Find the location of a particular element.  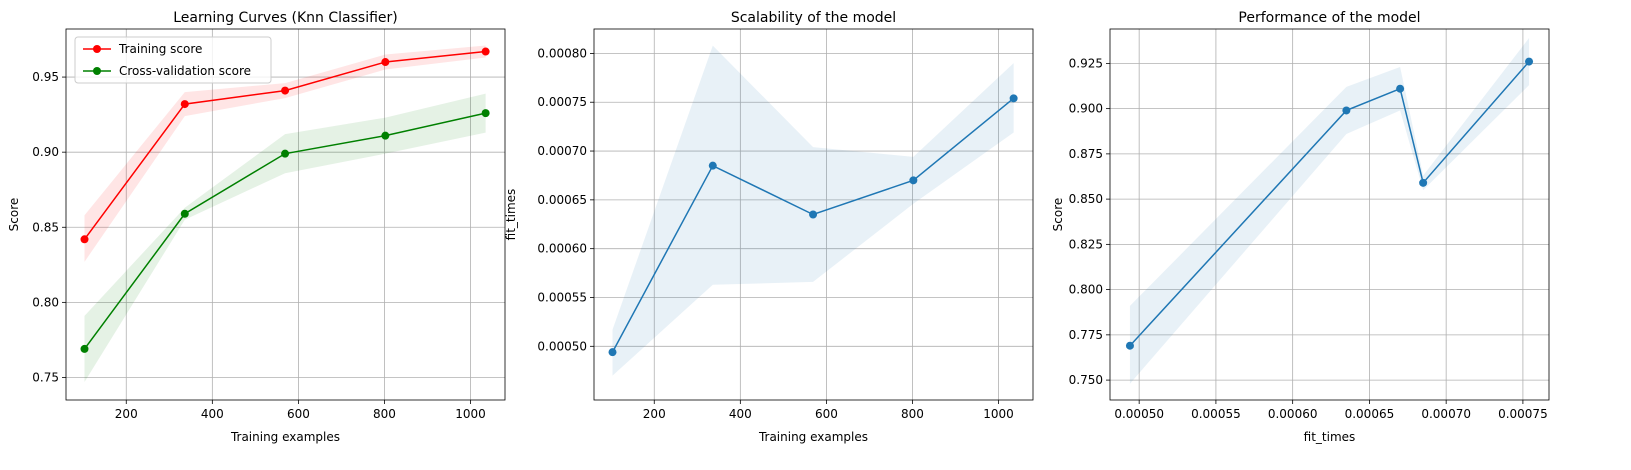

y-tick-label: 0.800 is located at coordinates (1086, 290).